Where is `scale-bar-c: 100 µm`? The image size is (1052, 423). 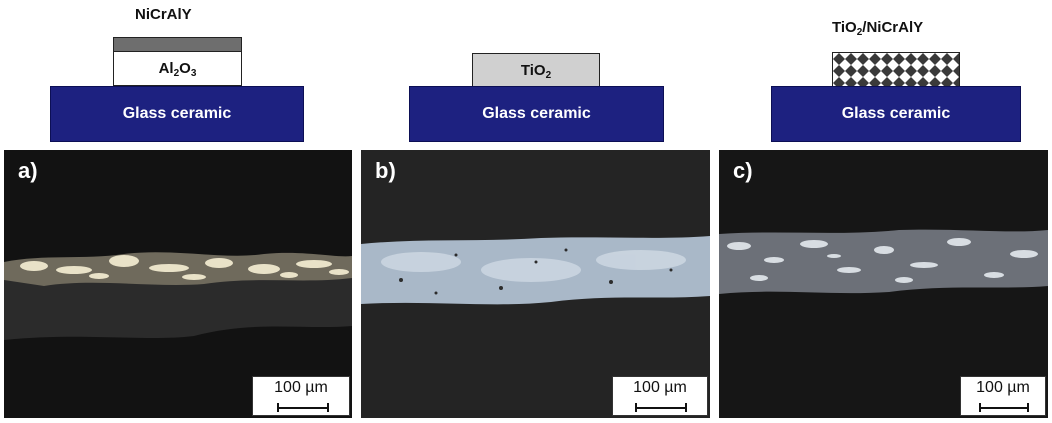 scale-bar-c: 100 µm is located at coordinates (1003, 396).